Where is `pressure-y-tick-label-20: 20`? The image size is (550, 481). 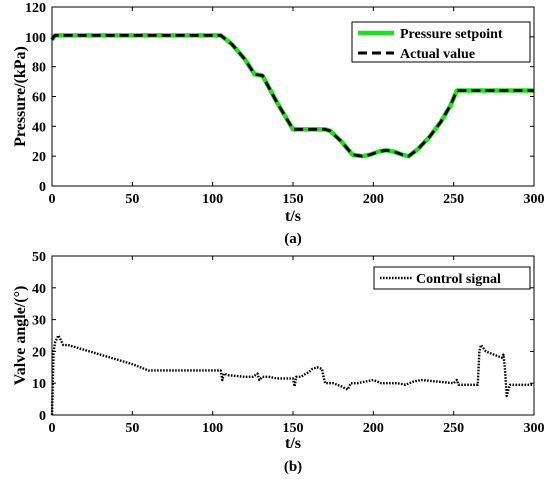
pressure-y-tick-label-20: 20 is located at coordinates (39, 157).